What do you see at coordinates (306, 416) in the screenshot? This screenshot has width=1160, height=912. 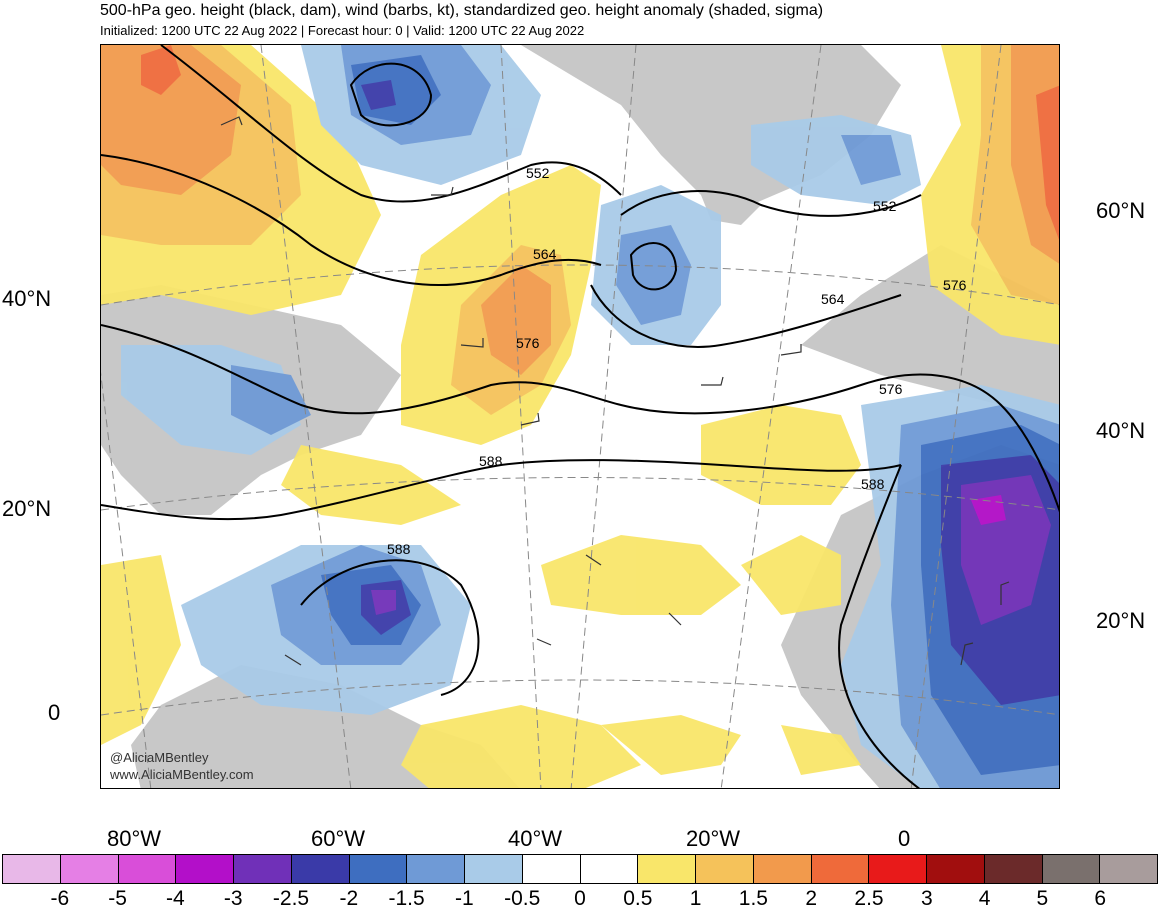 I see `meridian-60w` at bounding box center [306, 416].